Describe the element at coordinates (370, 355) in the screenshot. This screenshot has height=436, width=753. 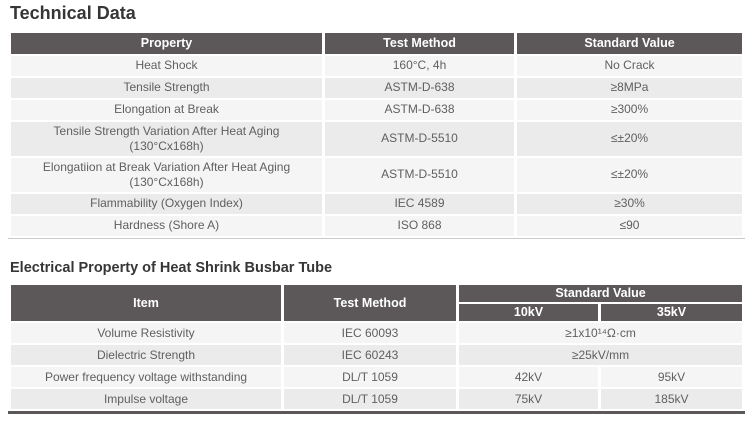
I see `cell-test-method: IEC 60243` at that location.